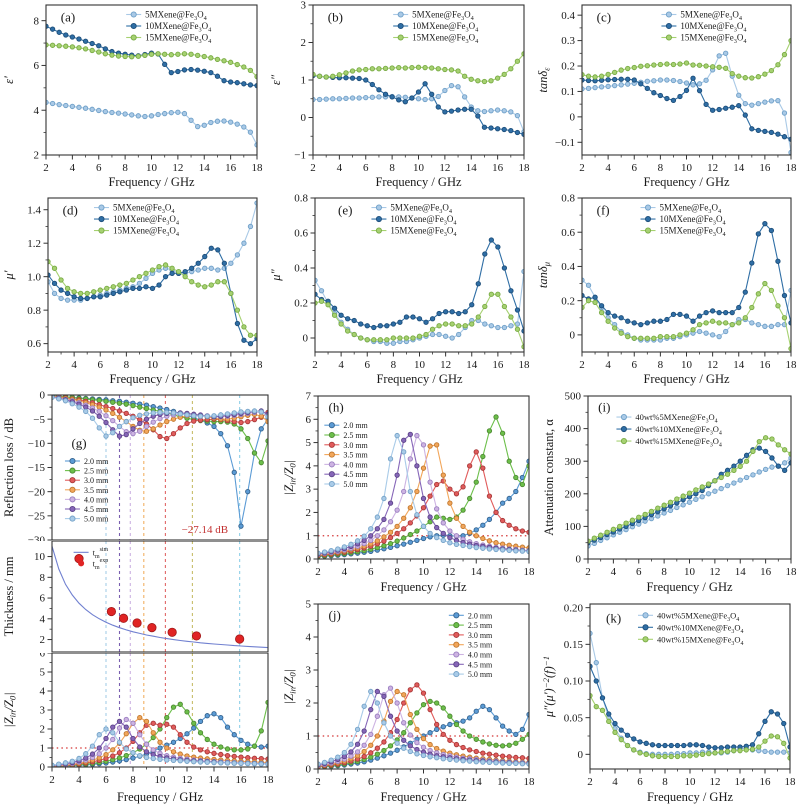  Describe the element at coordinates (68, 17) in the screenshot. I see `svg-text: (a)` at that location.